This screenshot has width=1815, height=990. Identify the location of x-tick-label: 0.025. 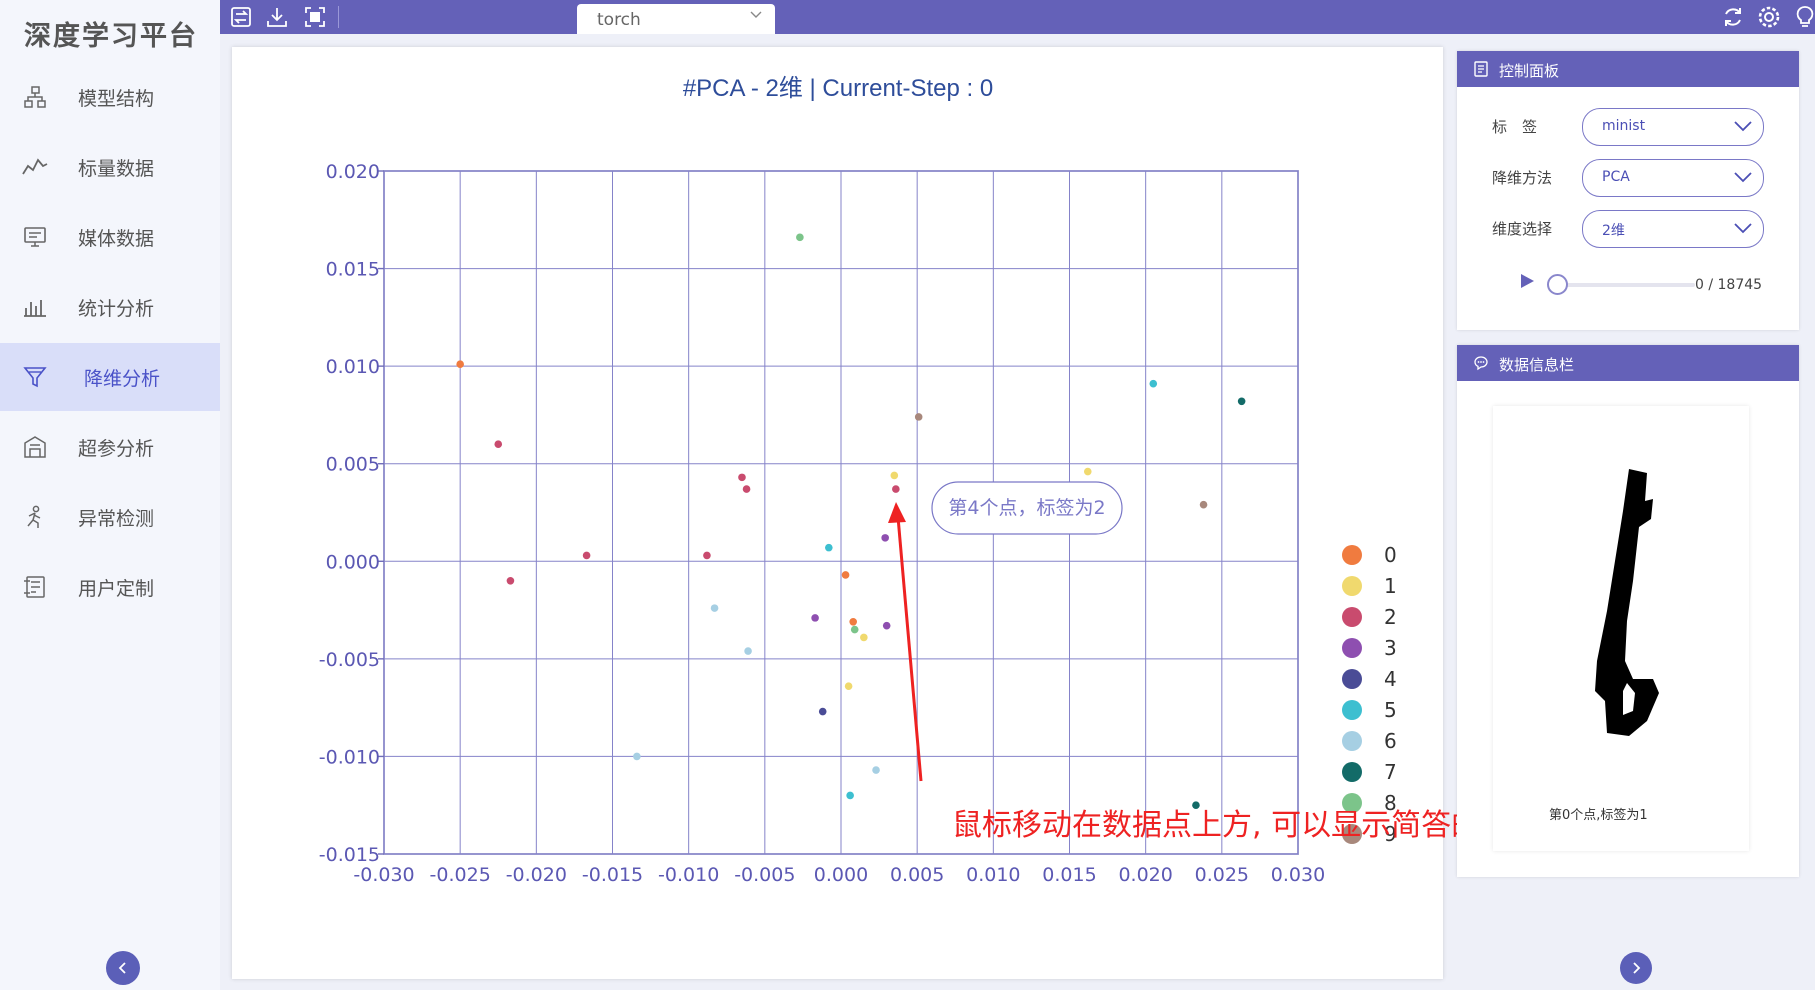
(1222, 875).